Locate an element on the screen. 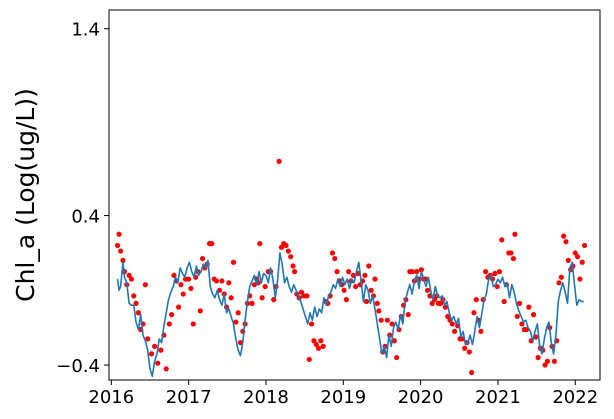 The width and height of the screenshot is (614, 419). x-tick-label: 2021 is located at coordinates (498, 397).